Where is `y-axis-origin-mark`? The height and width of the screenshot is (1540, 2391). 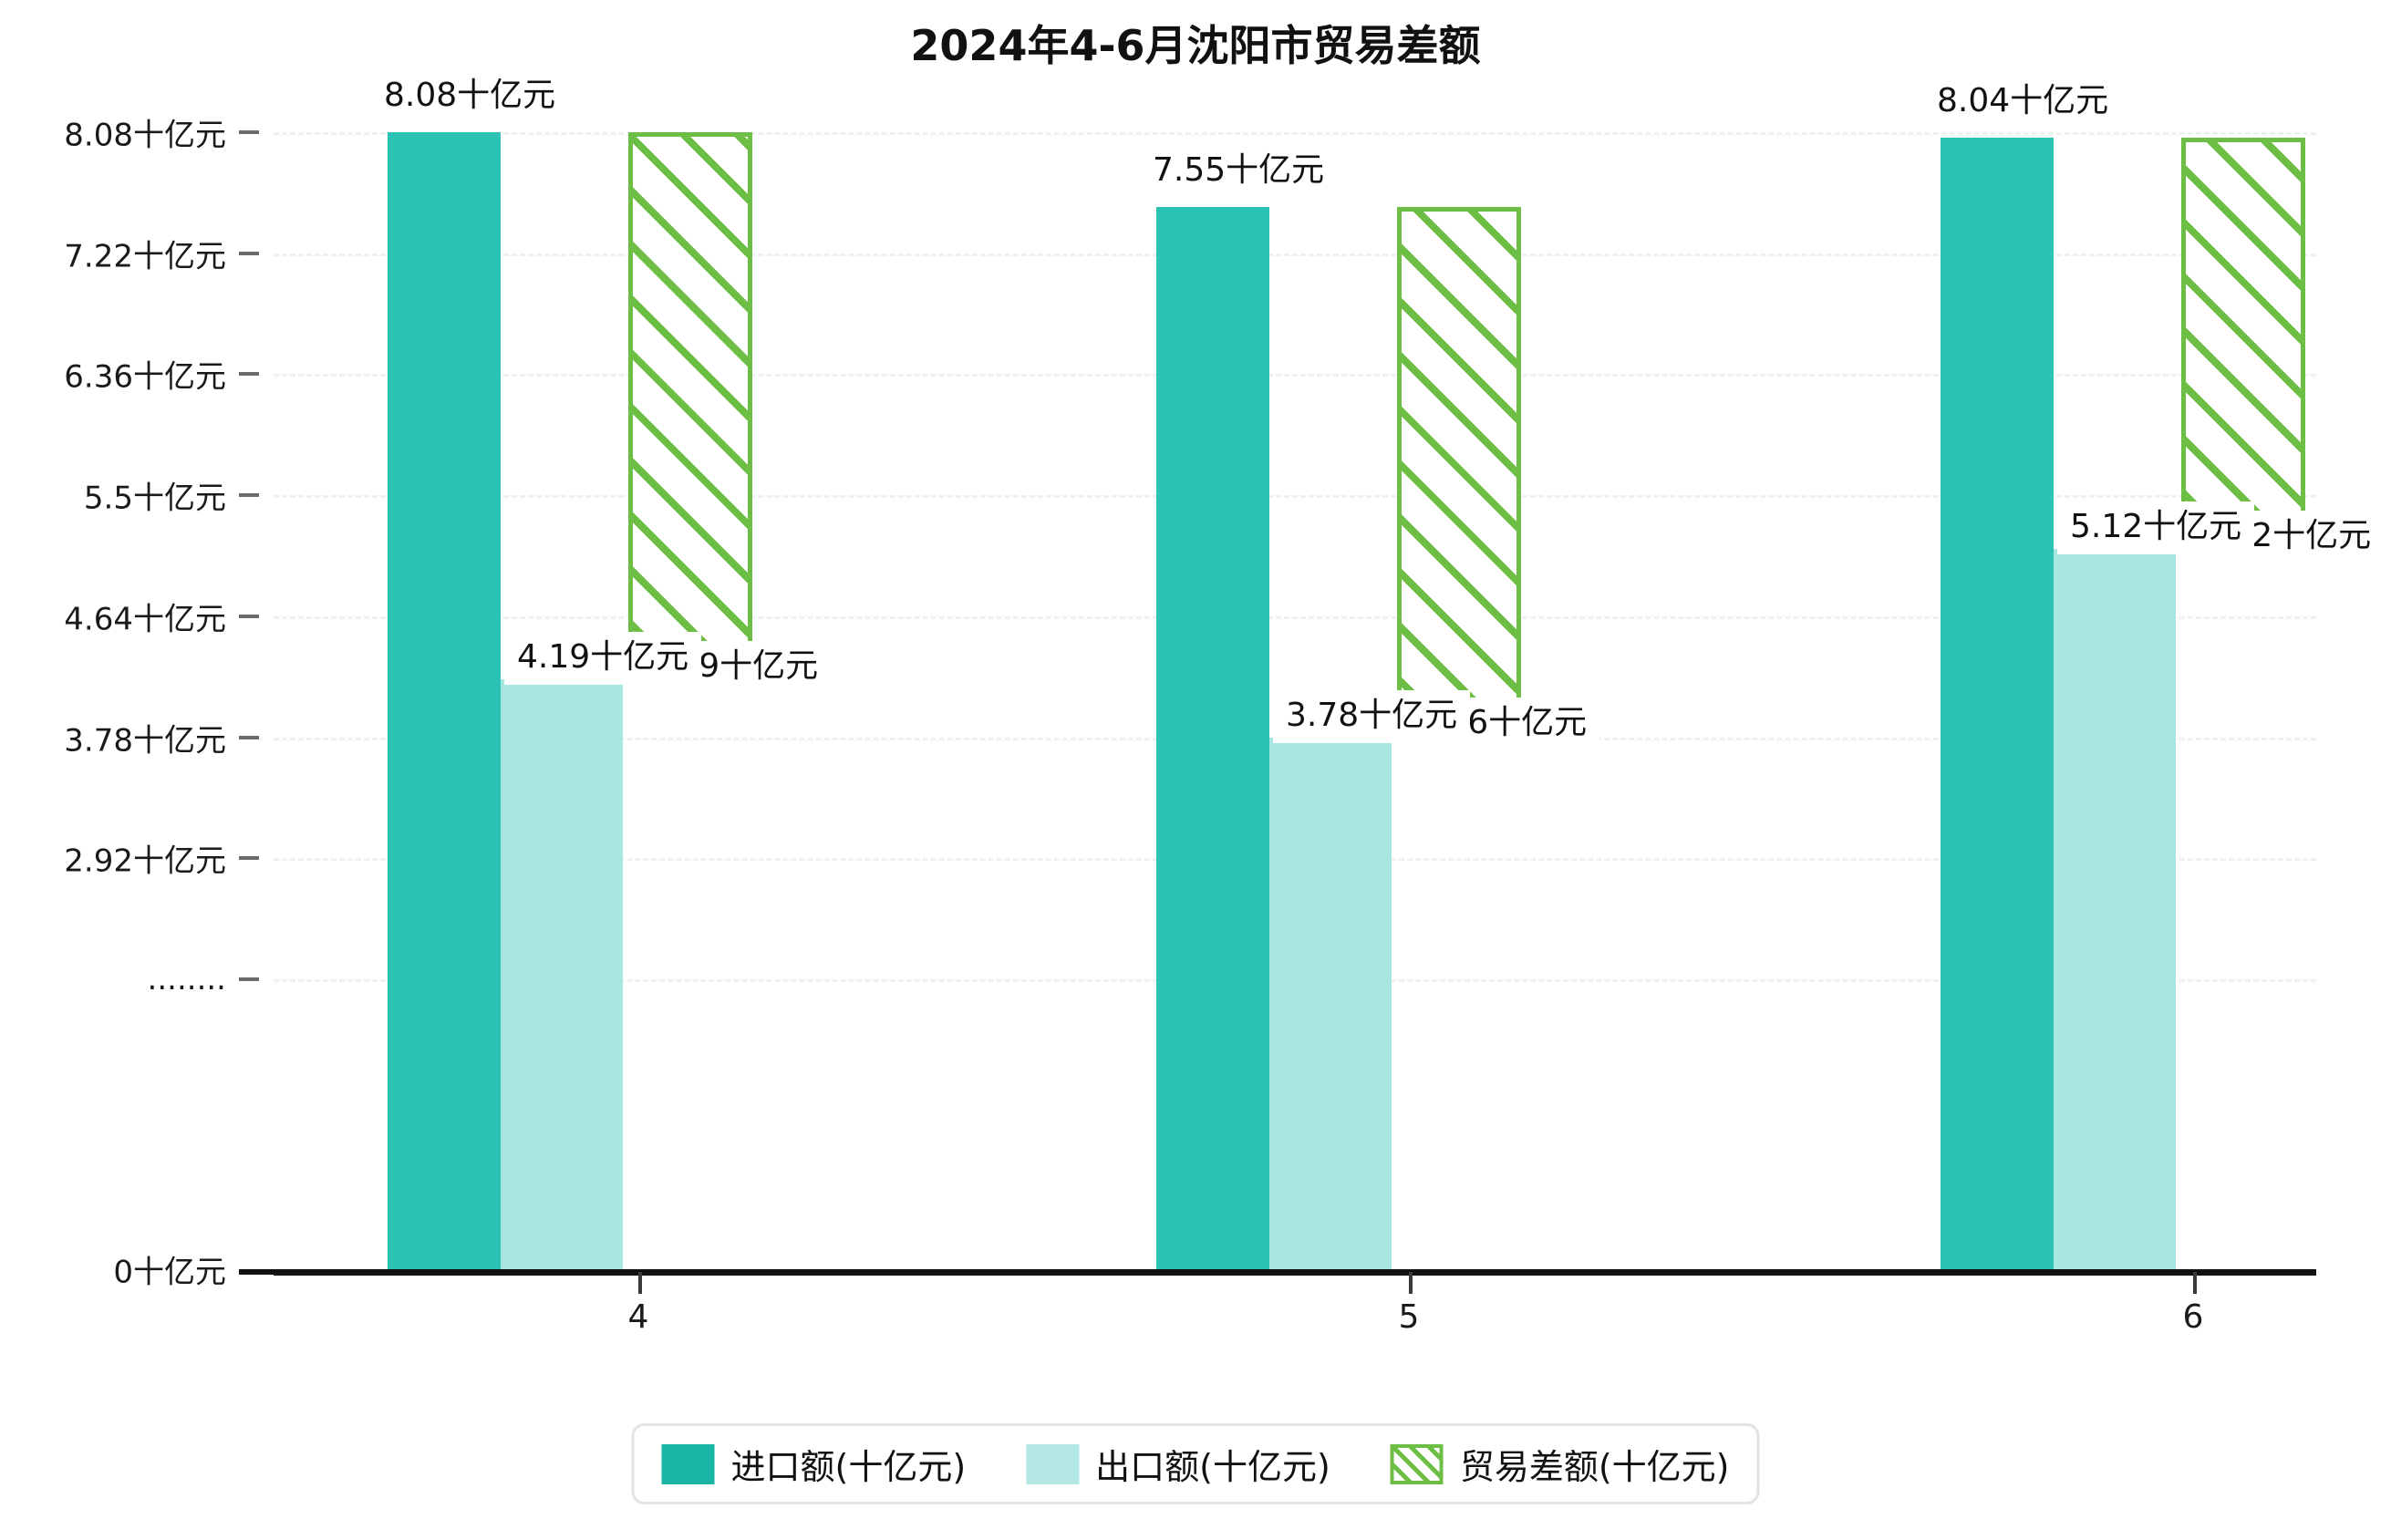 y-axis-origin-mark is located at coordinates (256, 1272).